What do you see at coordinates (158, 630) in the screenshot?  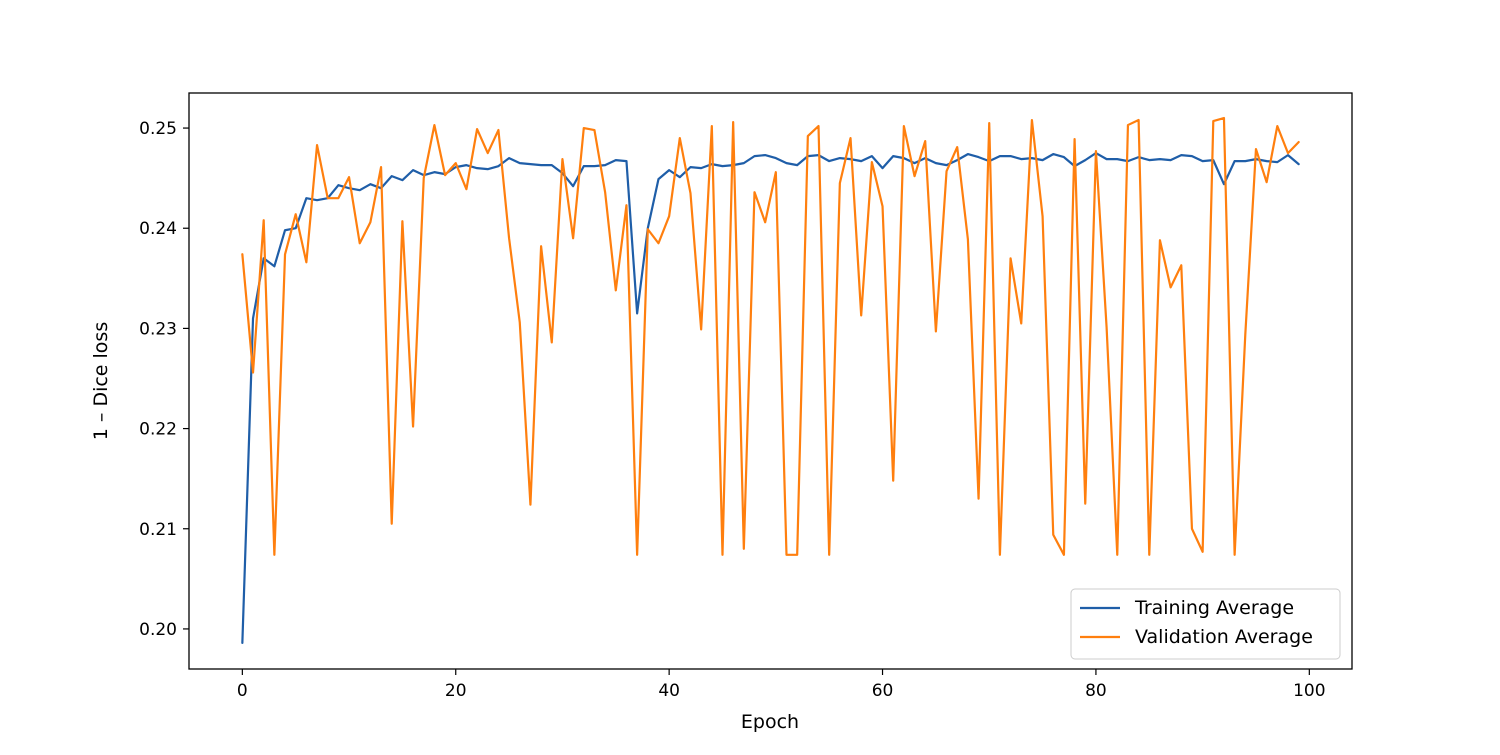 I see `y-tick-label: 0.20` at bounding box center [158, 630].